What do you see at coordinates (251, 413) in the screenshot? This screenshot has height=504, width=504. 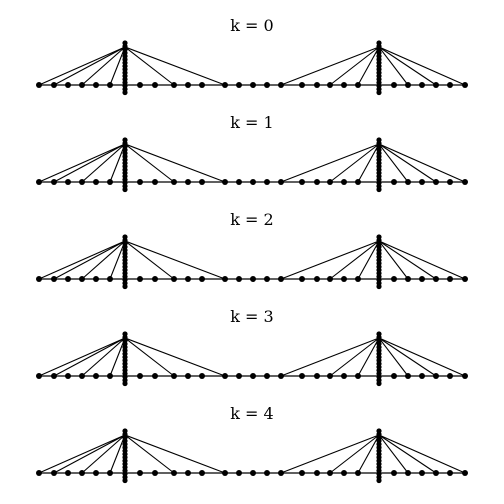 I see `panel-label: k = 4` at bounding box center [251, 413].